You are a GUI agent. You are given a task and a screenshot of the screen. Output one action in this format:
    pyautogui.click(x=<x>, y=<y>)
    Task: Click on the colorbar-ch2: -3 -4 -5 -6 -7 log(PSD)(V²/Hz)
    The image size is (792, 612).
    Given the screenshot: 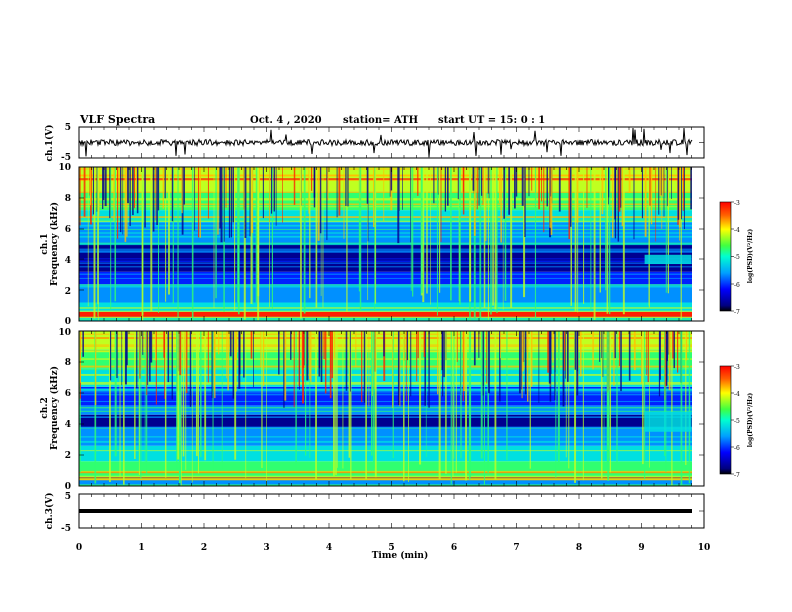 What is the action you would take?
    pyautogui.click(x=736, y=421)
    